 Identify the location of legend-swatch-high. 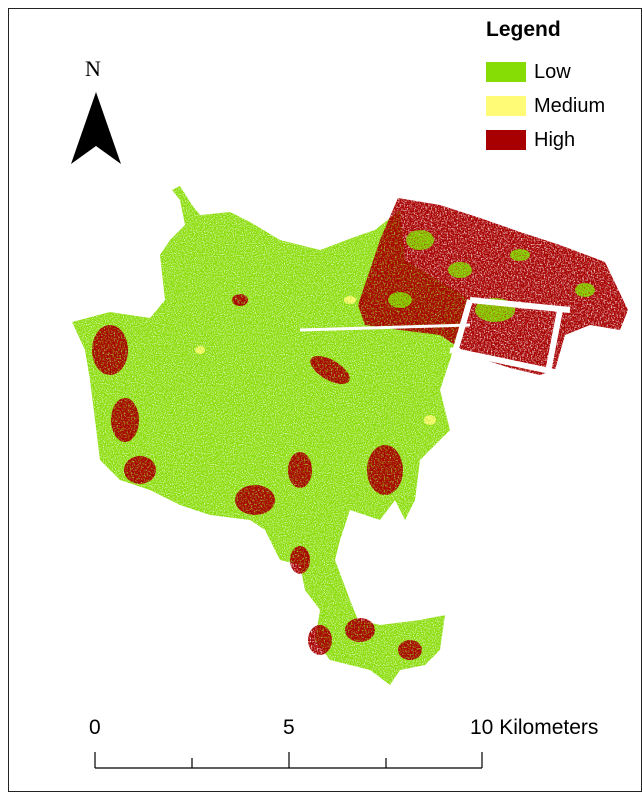
(506, 140).